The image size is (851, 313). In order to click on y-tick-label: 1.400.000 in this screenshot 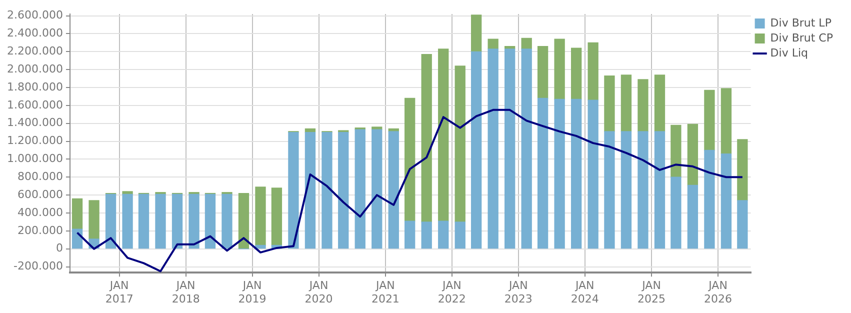, I will do `click(35, 123)`.